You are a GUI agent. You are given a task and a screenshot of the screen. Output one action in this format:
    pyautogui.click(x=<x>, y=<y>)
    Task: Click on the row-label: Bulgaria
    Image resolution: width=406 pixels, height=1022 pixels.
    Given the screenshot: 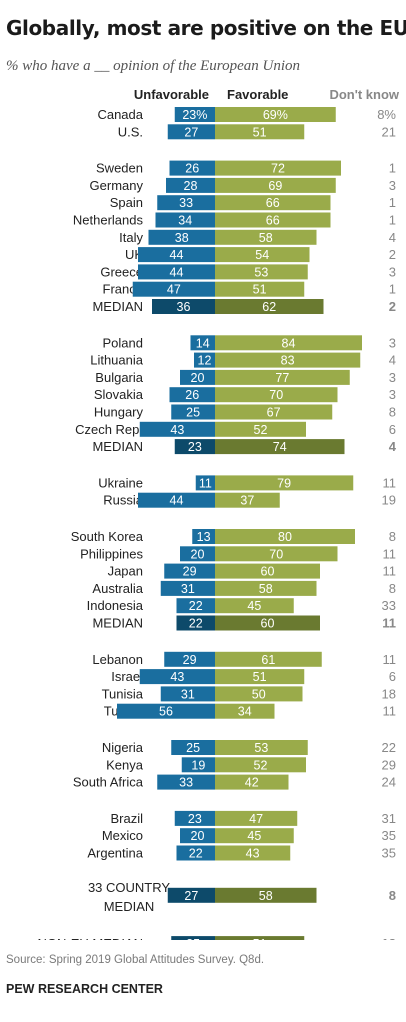 What is the action you would take?
    pyautogui.click(x=119, y=377)
    